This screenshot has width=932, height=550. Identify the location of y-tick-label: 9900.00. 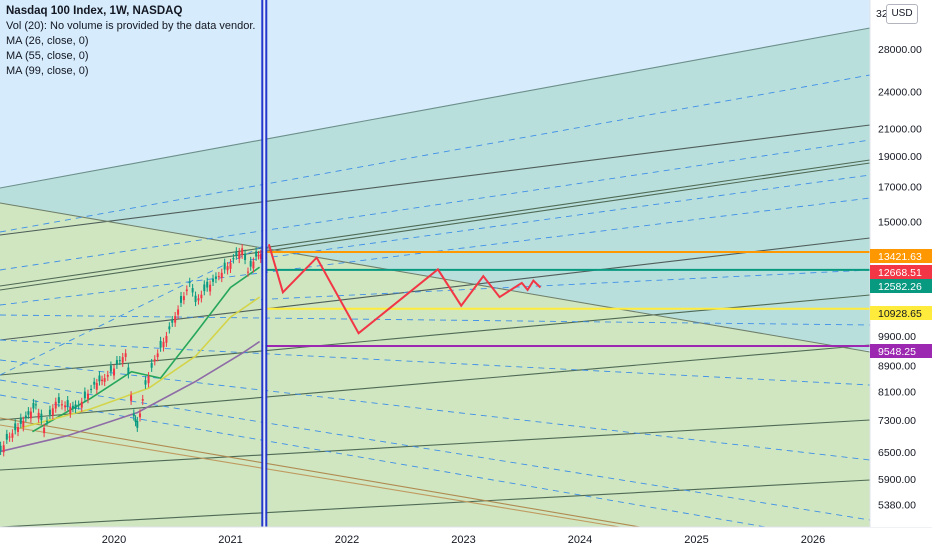
(897, 337).